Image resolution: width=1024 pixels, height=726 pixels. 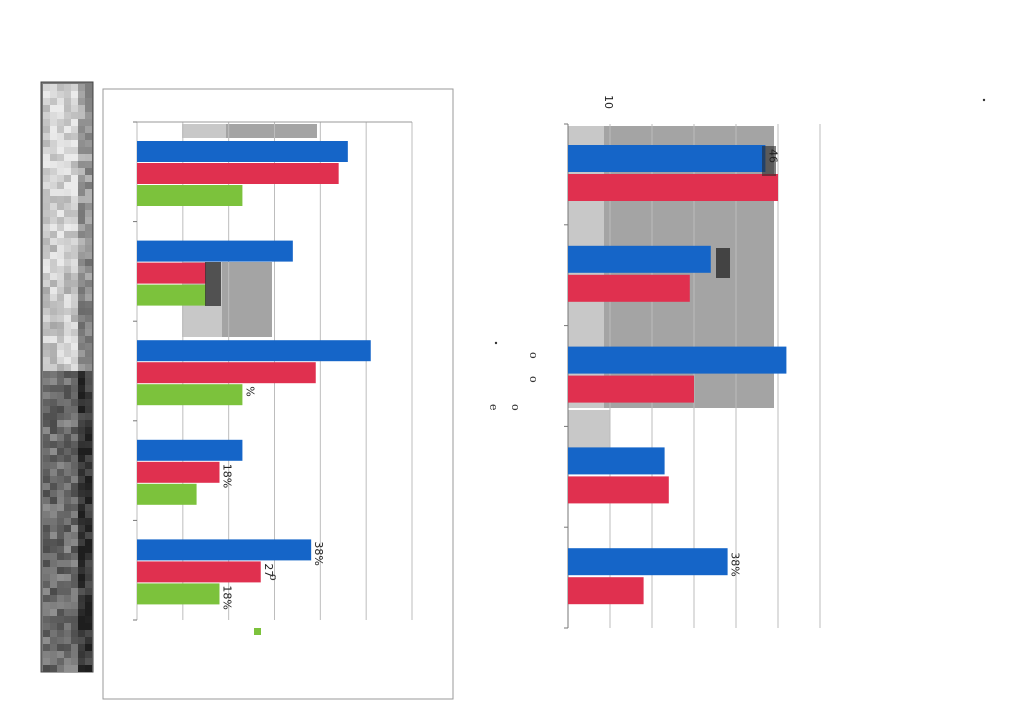 I want to click on chart-2-bar, so click(x=606, y=591).